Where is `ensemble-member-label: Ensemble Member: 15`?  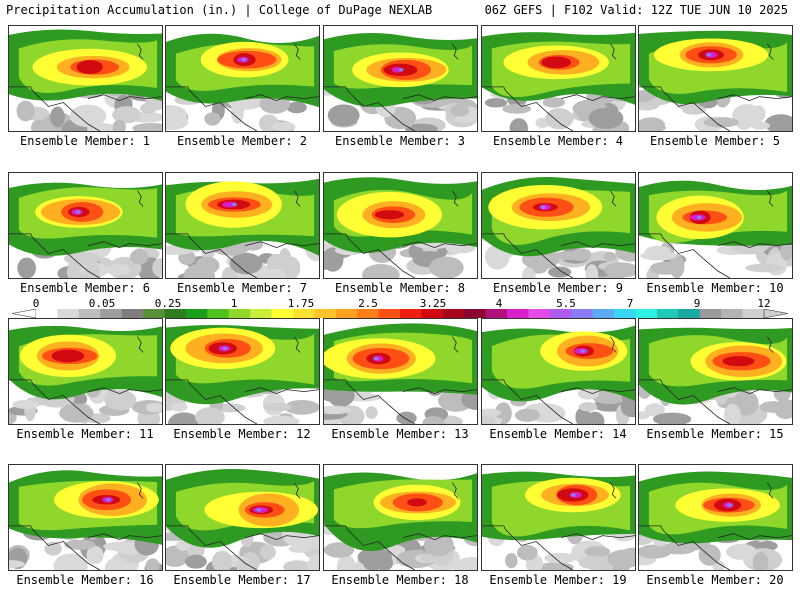
ensemble-member-label: Ensemble Member: 15 is located at coordinates (715, 434).